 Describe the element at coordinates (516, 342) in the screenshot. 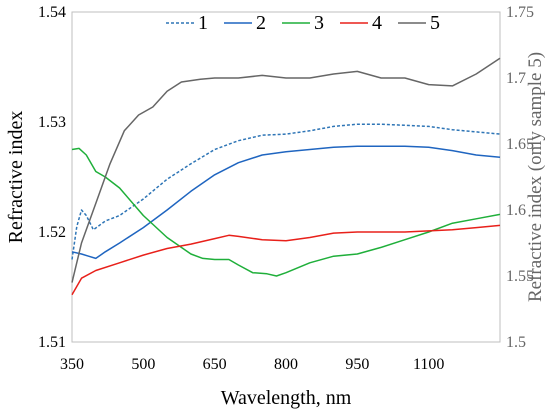

I see `y2-tick-label: 1.5` at that location.